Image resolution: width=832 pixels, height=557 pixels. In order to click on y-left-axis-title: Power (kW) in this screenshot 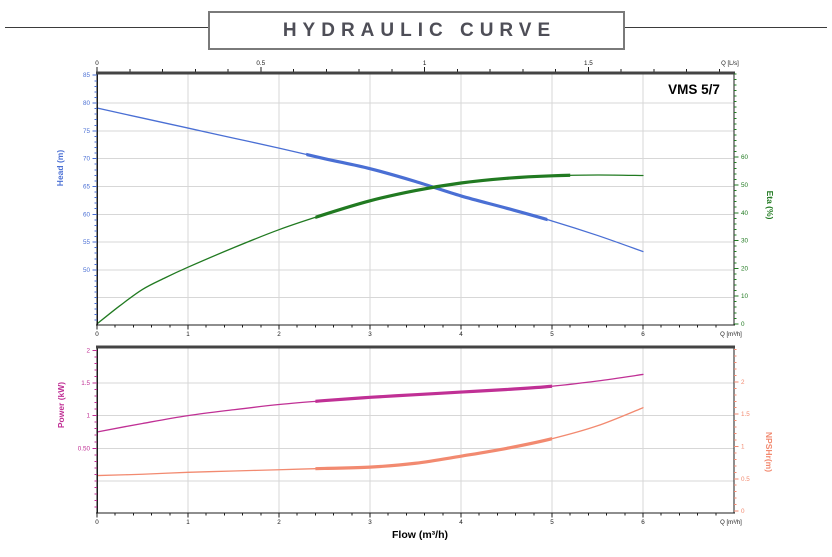, I will do `click(61, 405)`.